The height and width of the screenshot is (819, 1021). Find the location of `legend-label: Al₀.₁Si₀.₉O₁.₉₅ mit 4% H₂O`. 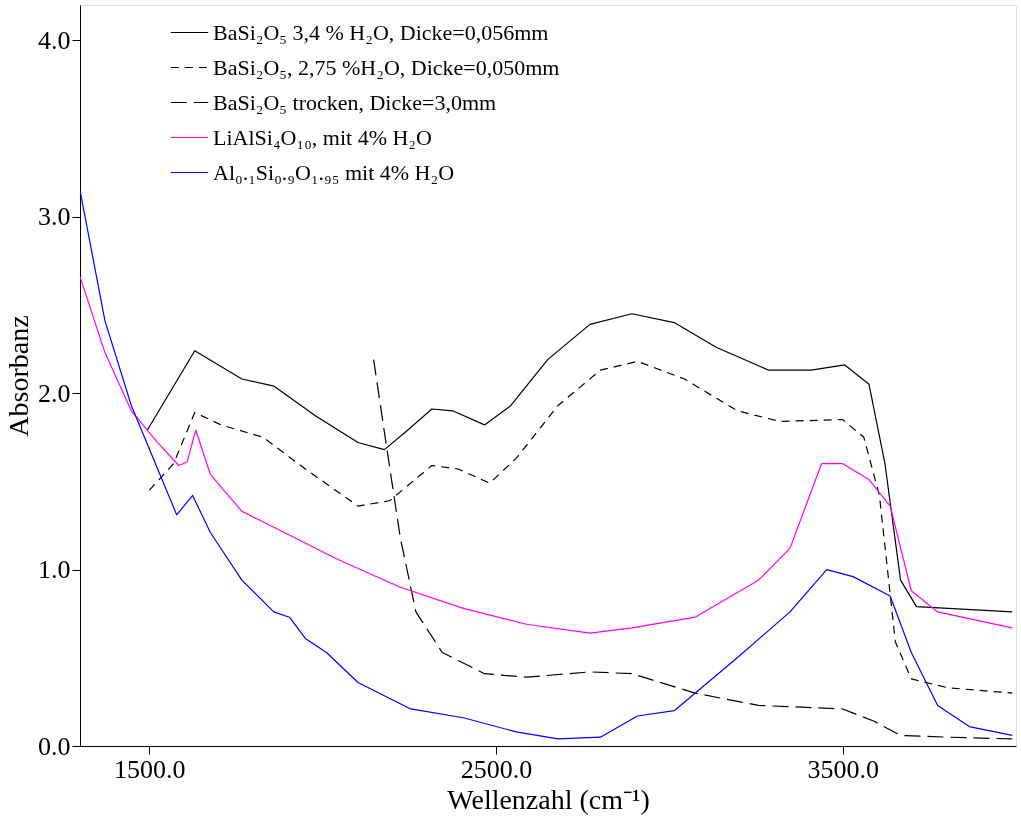

legend-label: Al₀.₁Si₀.₉O₁.₉₅ mit 4% H₂O is located at coordinates (334, 172).